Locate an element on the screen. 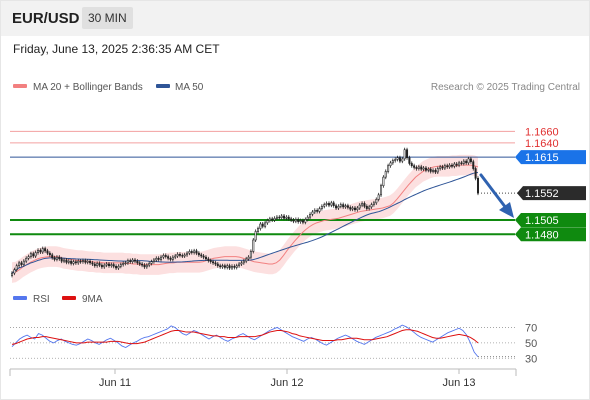 The width and height of the screenshot is (590, 400). rsi-tick-50: 50 is located at coordinates (531, 344).